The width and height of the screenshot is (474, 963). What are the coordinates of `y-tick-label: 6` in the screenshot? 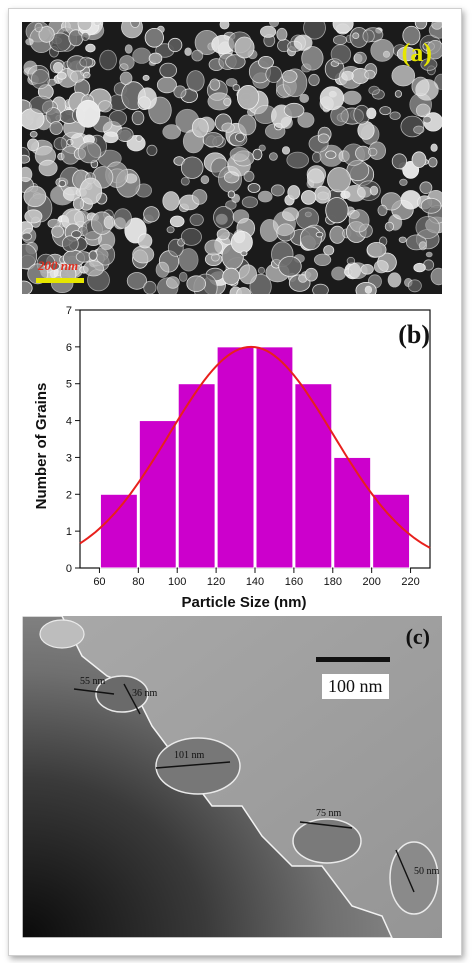 It's located at (69, 348).